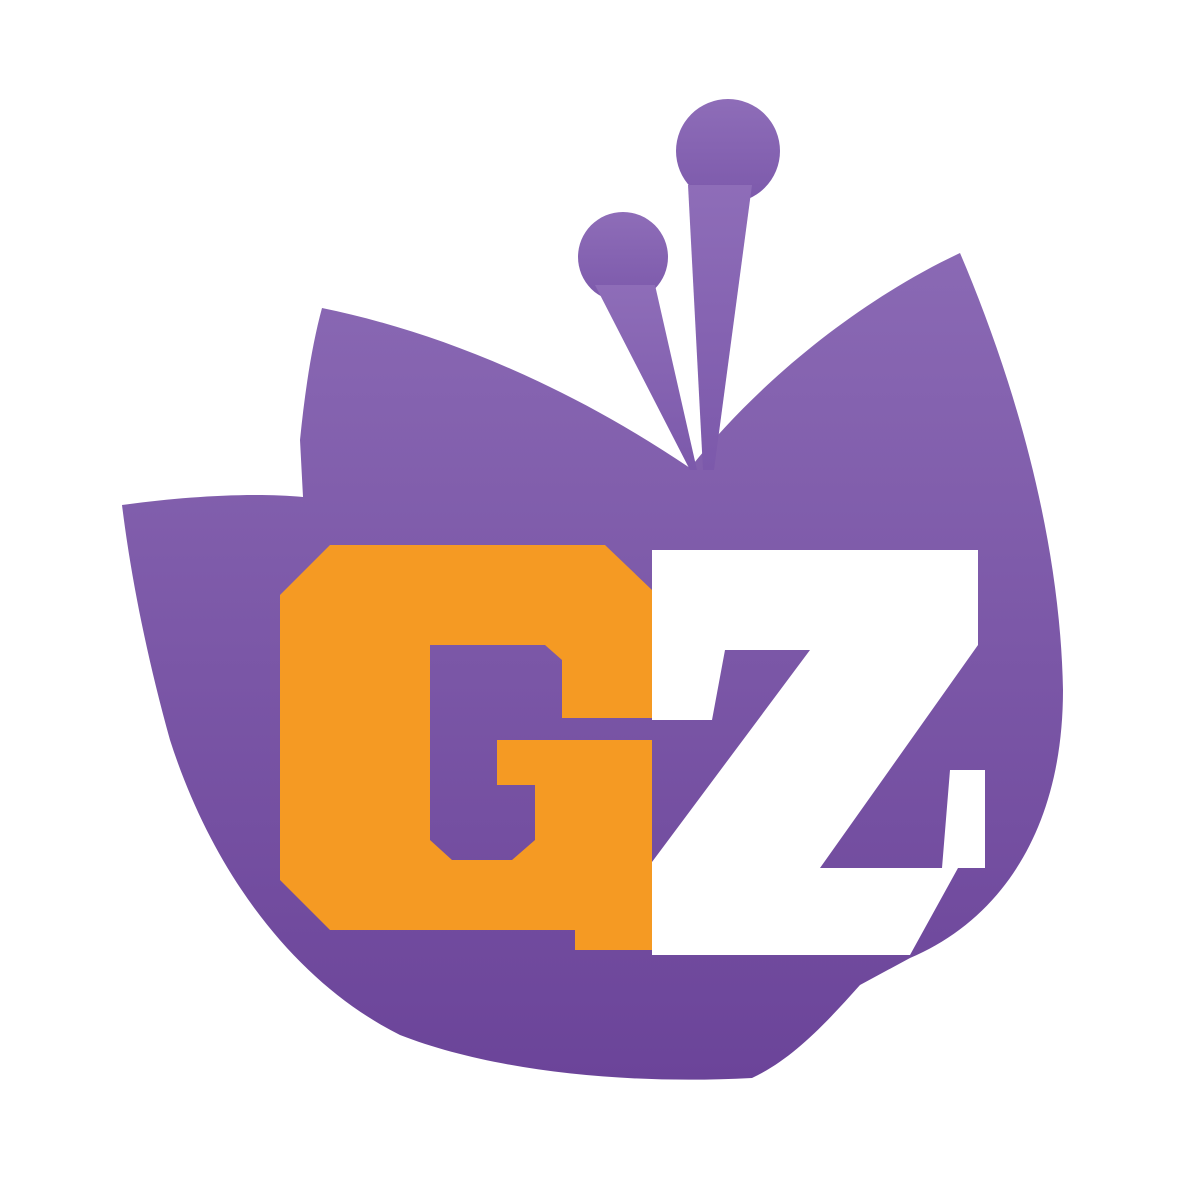  I want to click on letter-z-shape, so click(818, 752).